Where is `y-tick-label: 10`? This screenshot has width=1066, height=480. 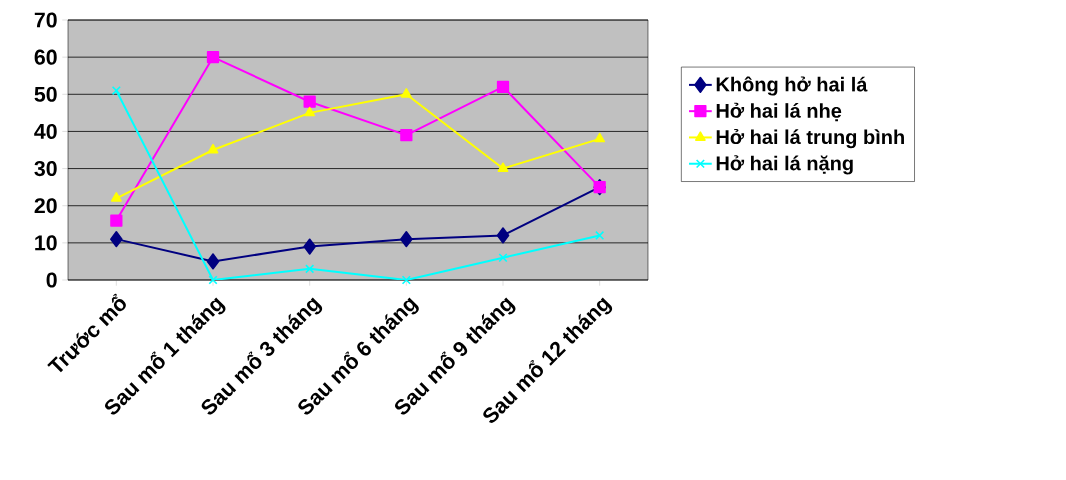 y-tick-label: 10 is located at coordinates (46, 243).